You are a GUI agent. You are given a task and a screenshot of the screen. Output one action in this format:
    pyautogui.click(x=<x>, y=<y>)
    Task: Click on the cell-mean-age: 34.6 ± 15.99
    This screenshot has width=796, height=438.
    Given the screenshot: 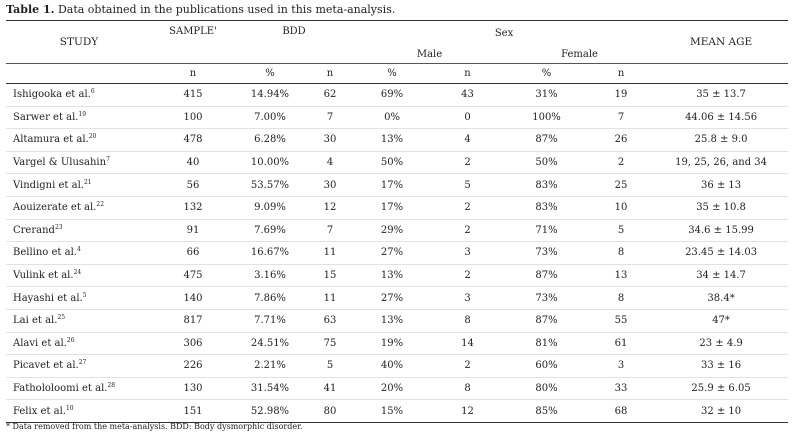 What is the action you would take?
    pyautogui.click(x=721, y=231)
    